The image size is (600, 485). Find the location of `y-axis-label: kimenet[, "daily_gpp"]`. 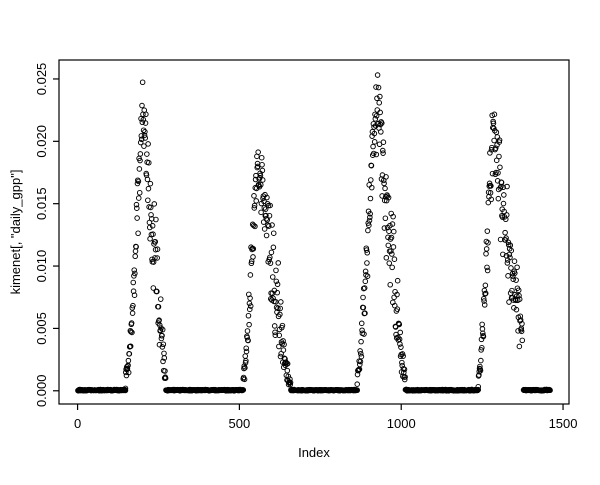

y-axis-label: kimenet[, "daily_gpp"] is located at coordinates (15, 232).